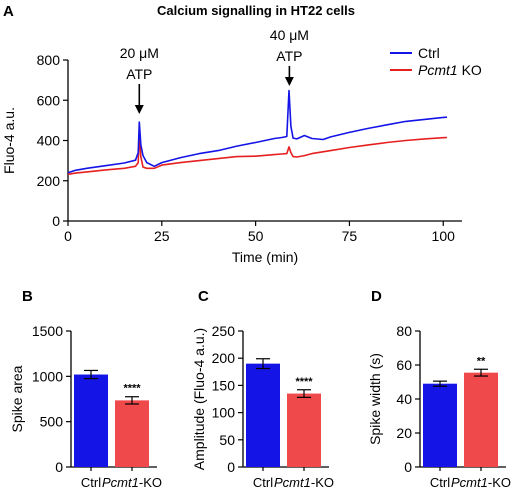 The height and width of the screenshot is (494, 511). I want to click on y-tick-label: 100, so click(224, 413).